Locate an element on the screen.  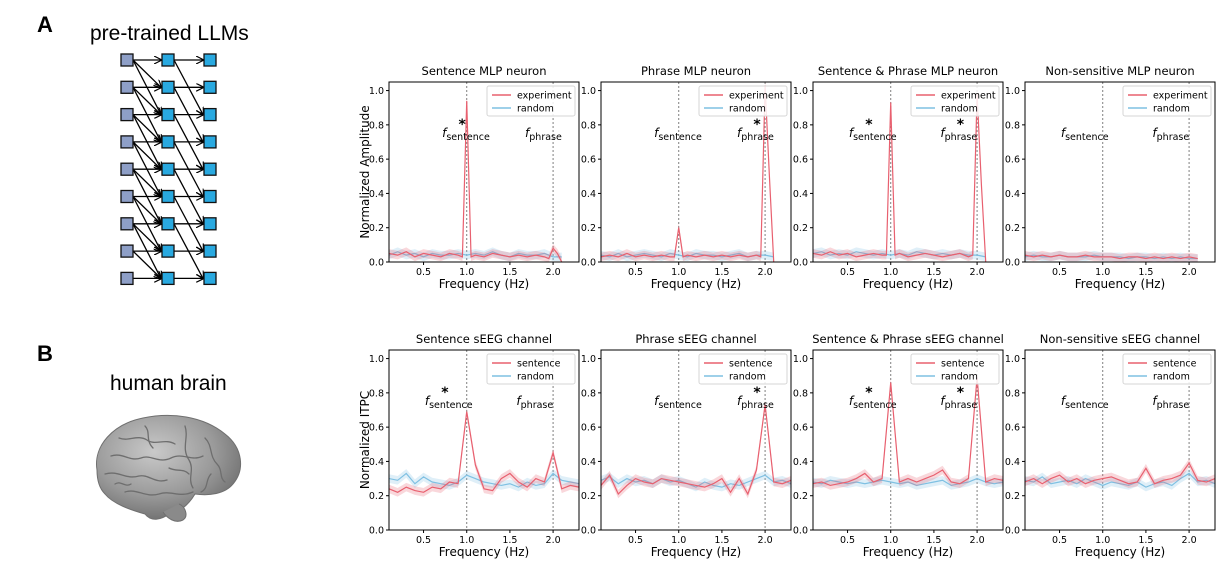
series-line-sentence is located at coordinates (908, 432).